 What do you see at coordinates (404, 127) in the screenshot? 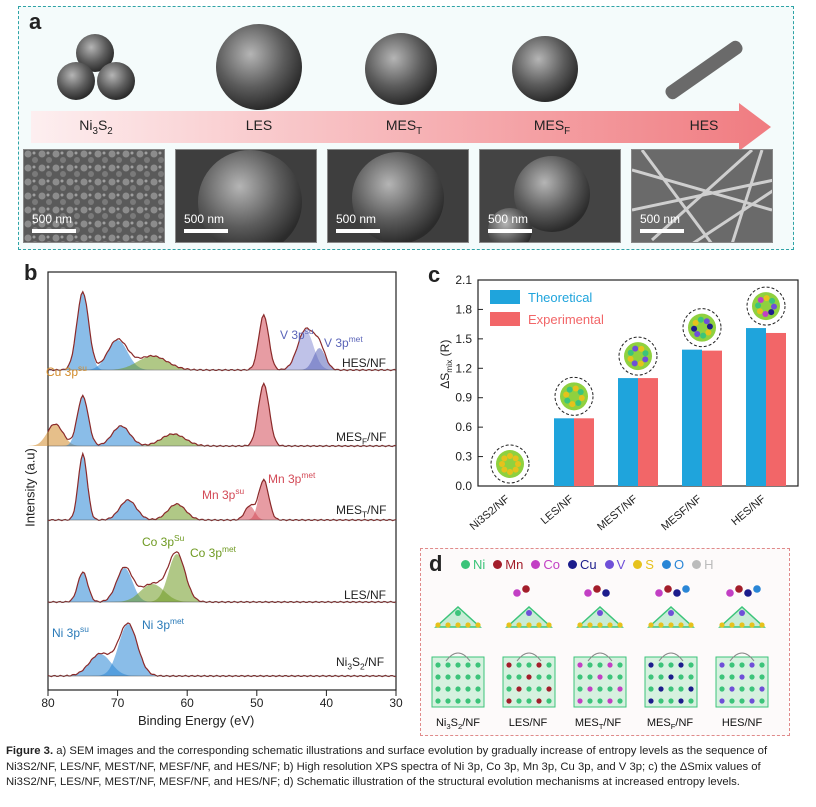
I see `label-mest: MEST` at bounding box center [404, 127].